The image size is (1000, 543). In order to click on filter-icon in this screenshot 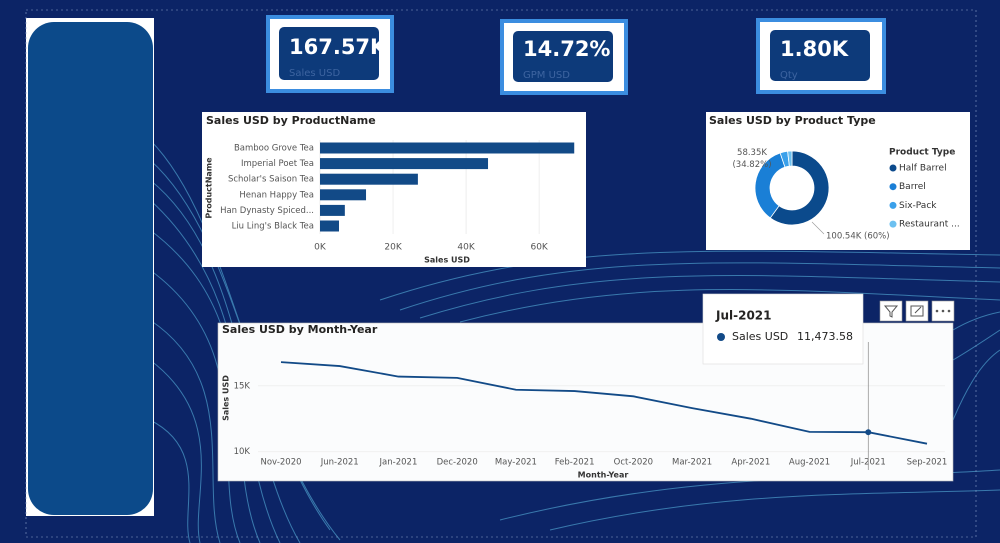, I will do `click(891, 311)`.